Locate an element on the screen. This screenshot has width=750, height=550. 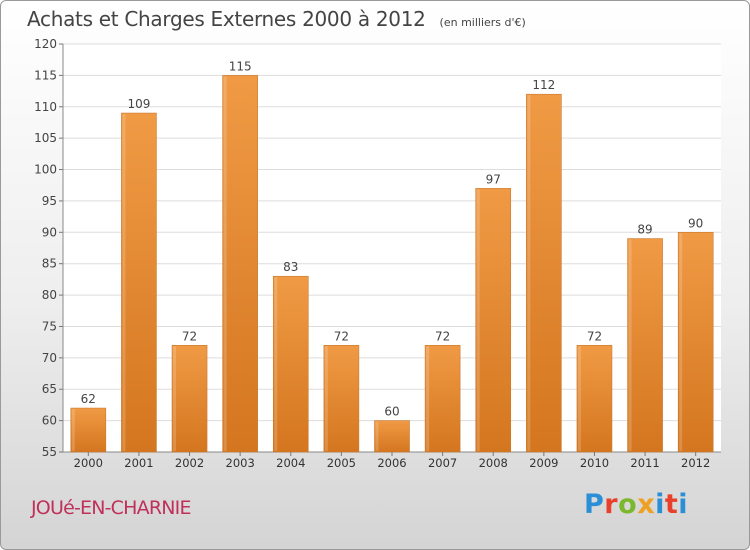
x-tick-label: 2006 is located at coordinates (391, 463).